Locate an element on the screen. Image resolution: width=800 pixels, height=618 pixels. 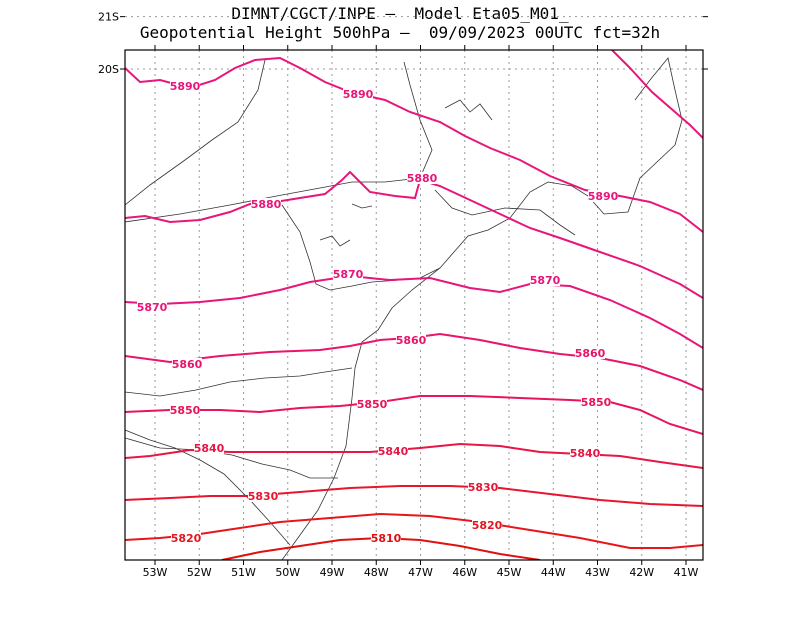
contour-label-5870-2: 5870 is located at coordinates (152, 307).